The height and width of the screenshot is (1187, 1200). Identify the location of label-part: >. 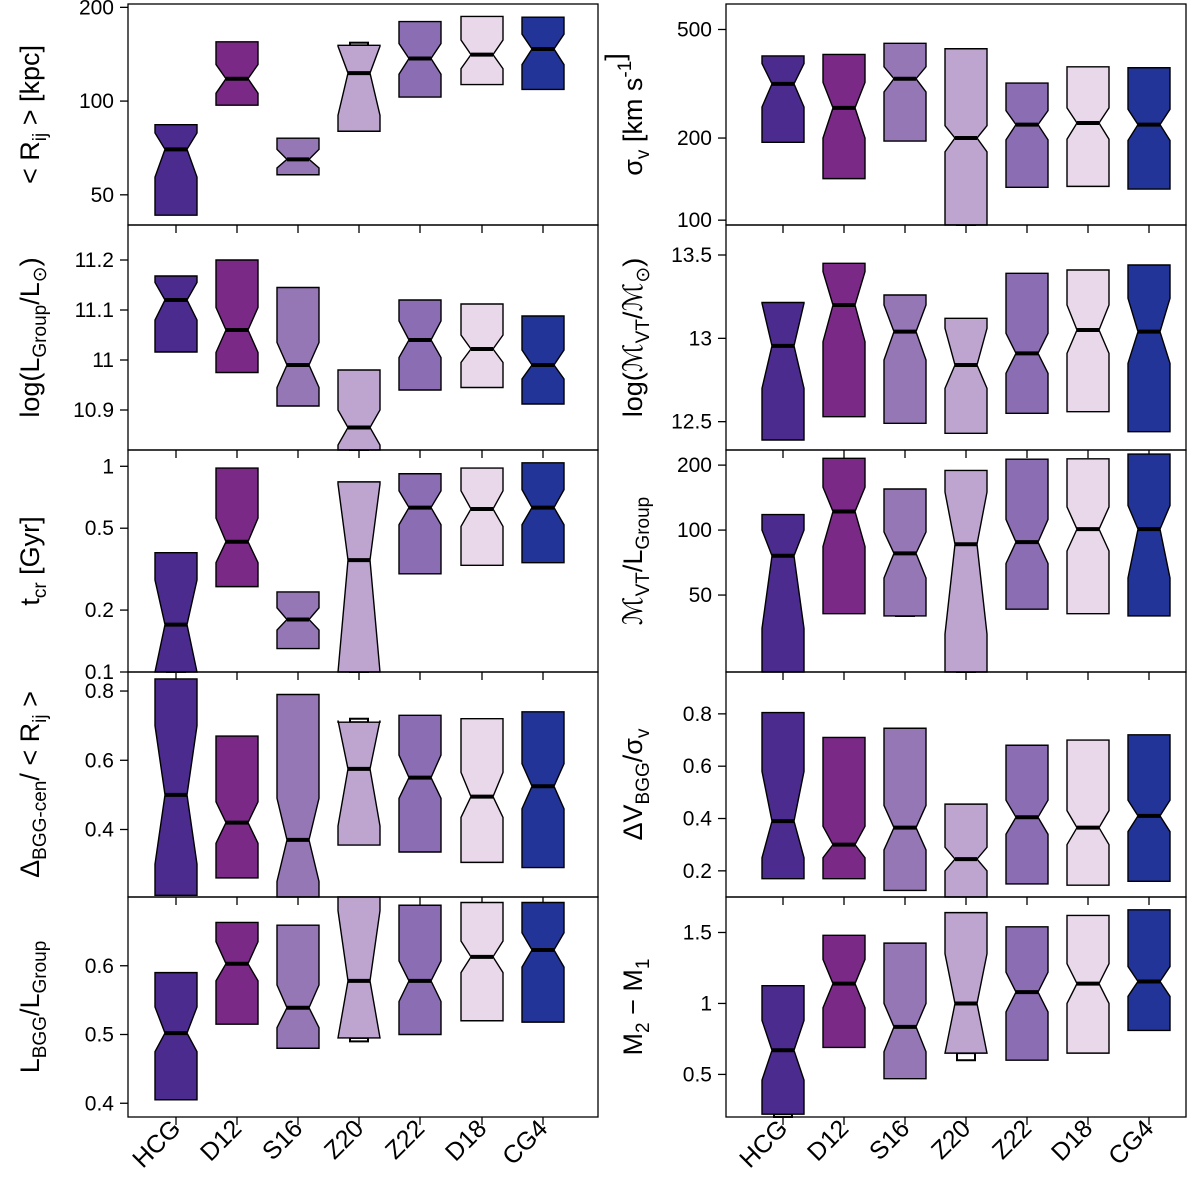
(30, 702).